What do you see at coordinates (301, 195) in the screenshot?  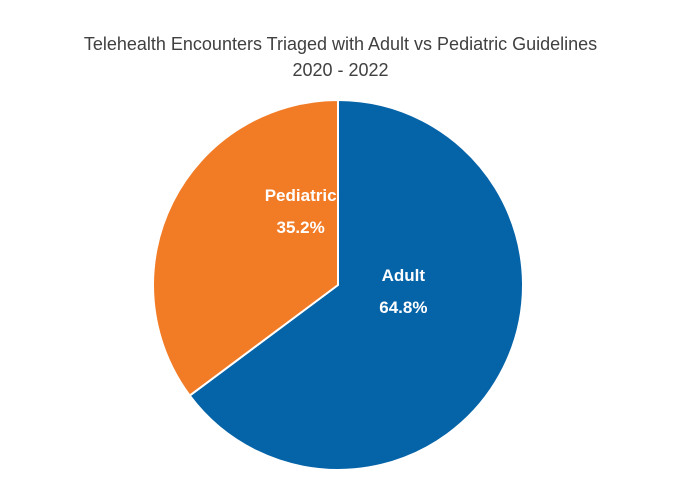 I see `pie-label-pediatric: Pediatric` at bounding box center [301, 195].